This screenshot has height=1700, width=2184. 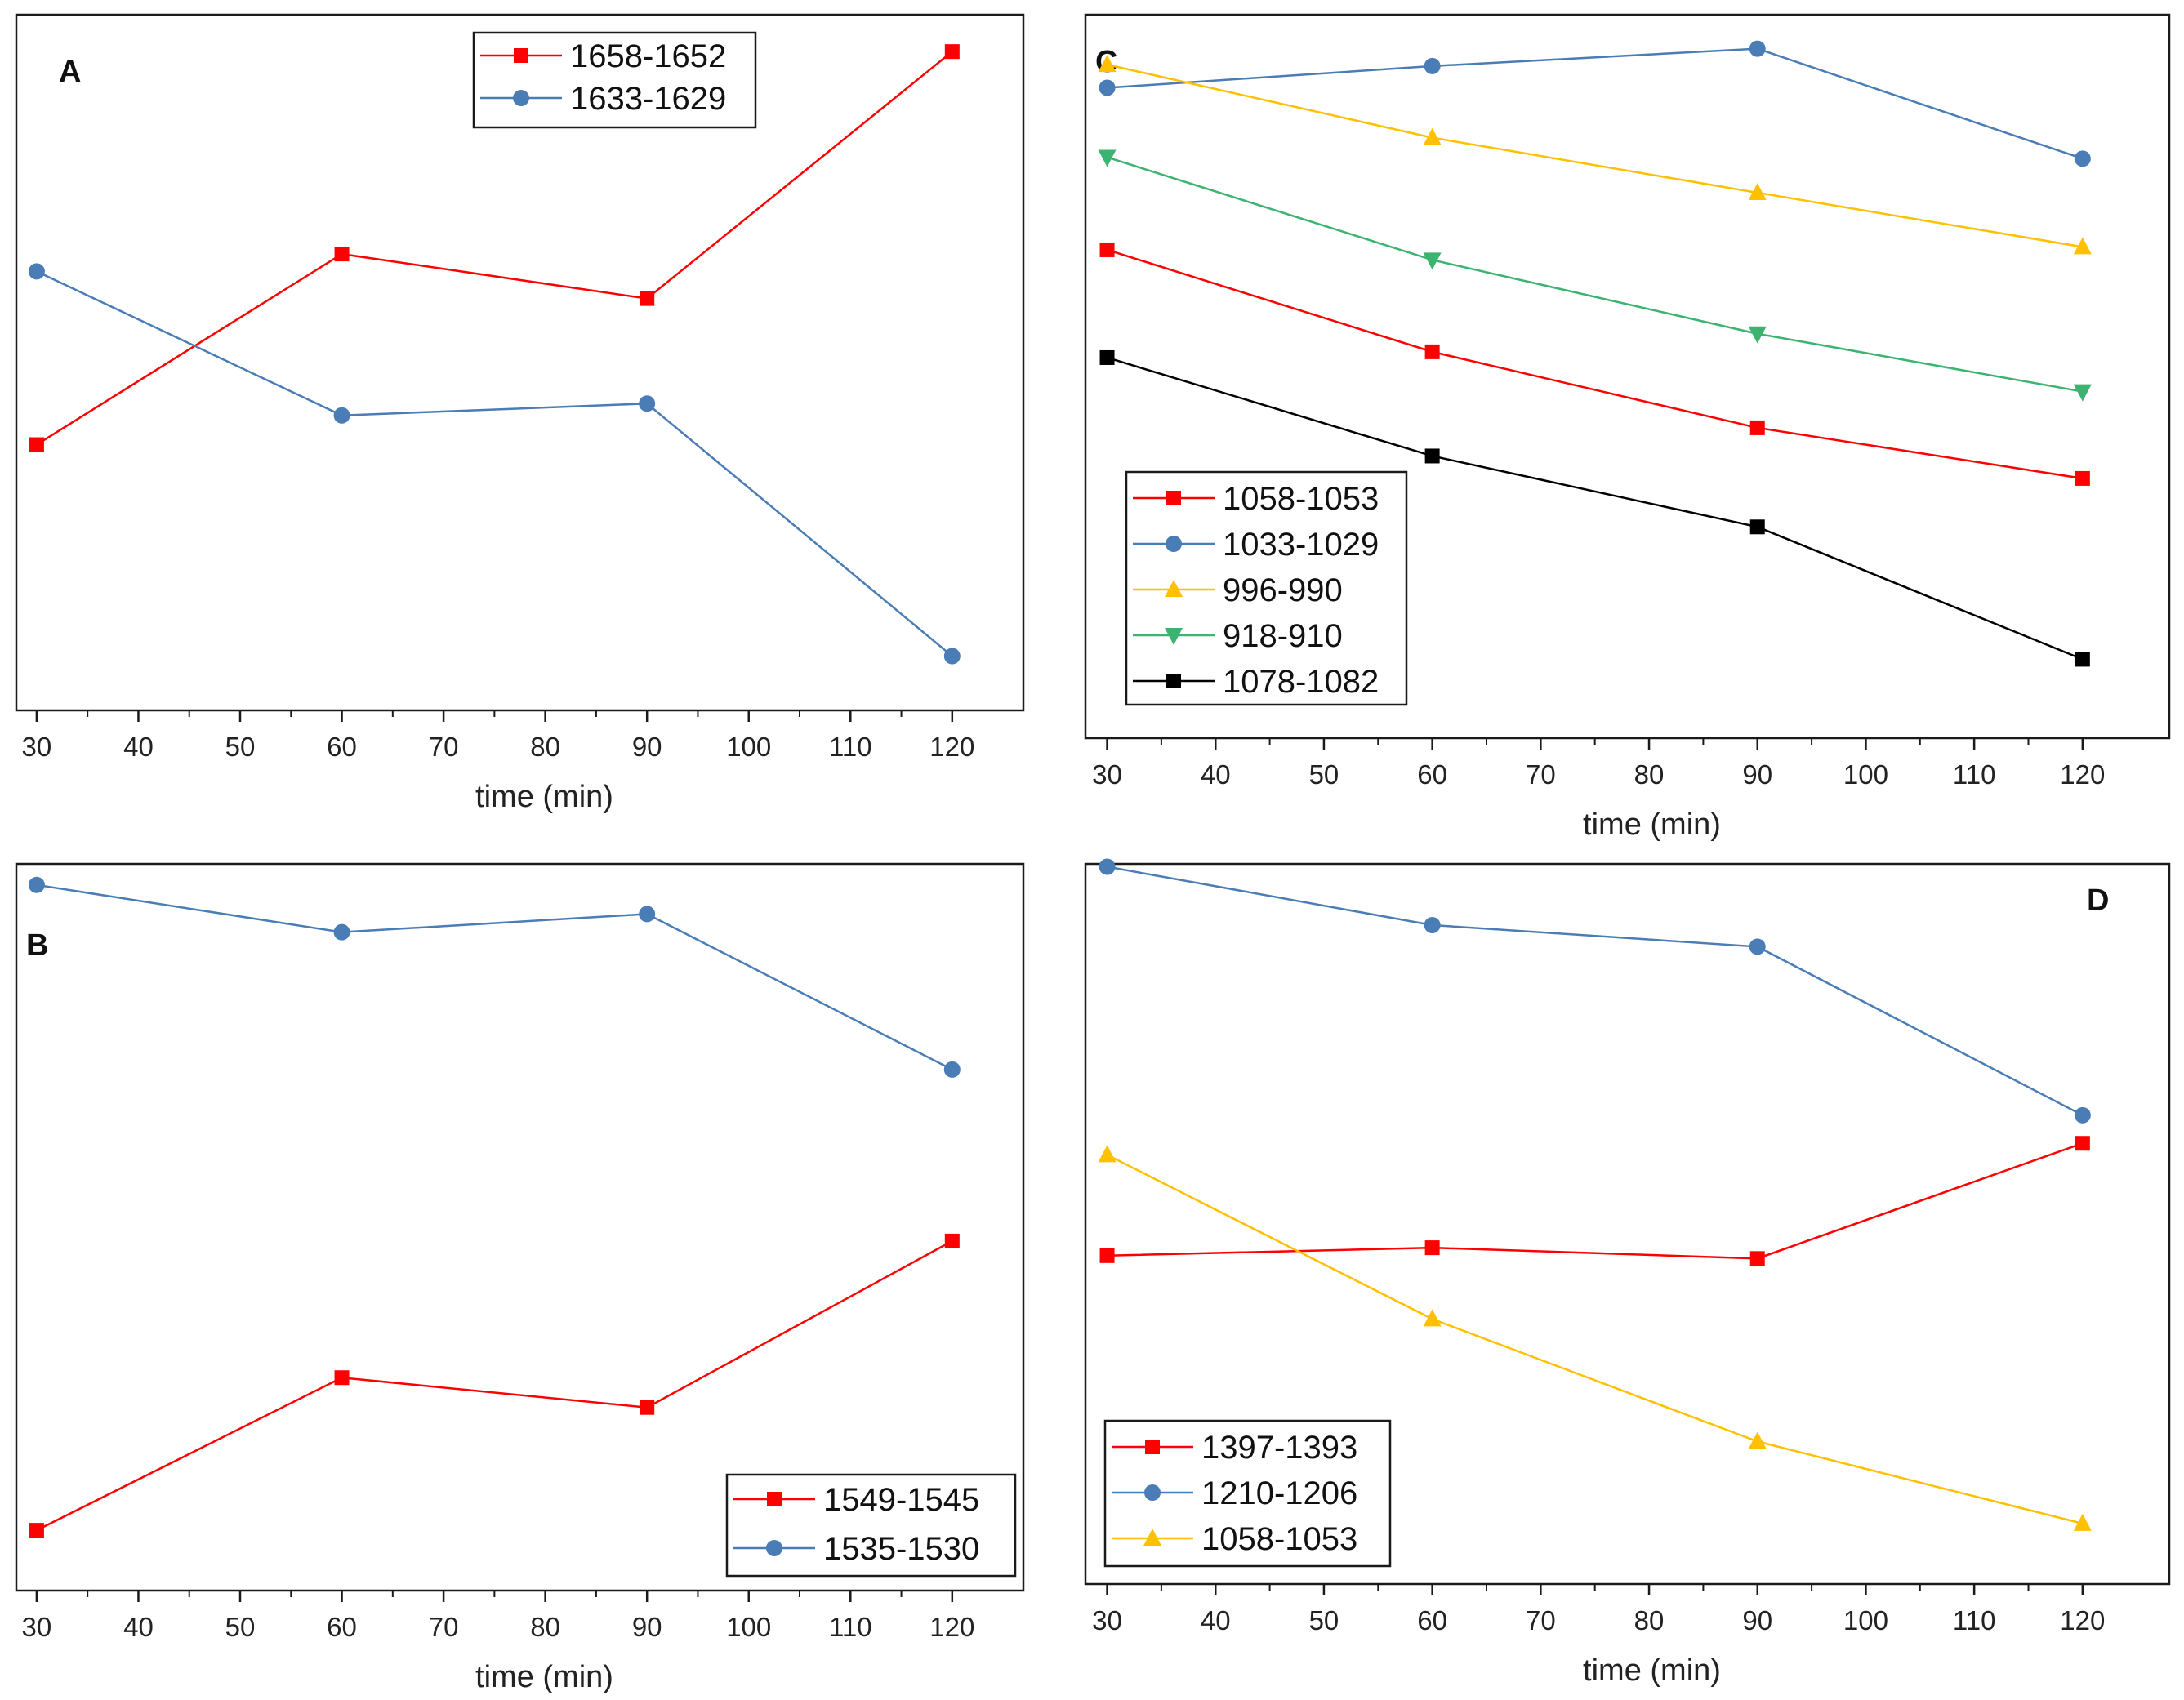 I want to click on panel-b-legend-box, so click(x=871, y=1525).